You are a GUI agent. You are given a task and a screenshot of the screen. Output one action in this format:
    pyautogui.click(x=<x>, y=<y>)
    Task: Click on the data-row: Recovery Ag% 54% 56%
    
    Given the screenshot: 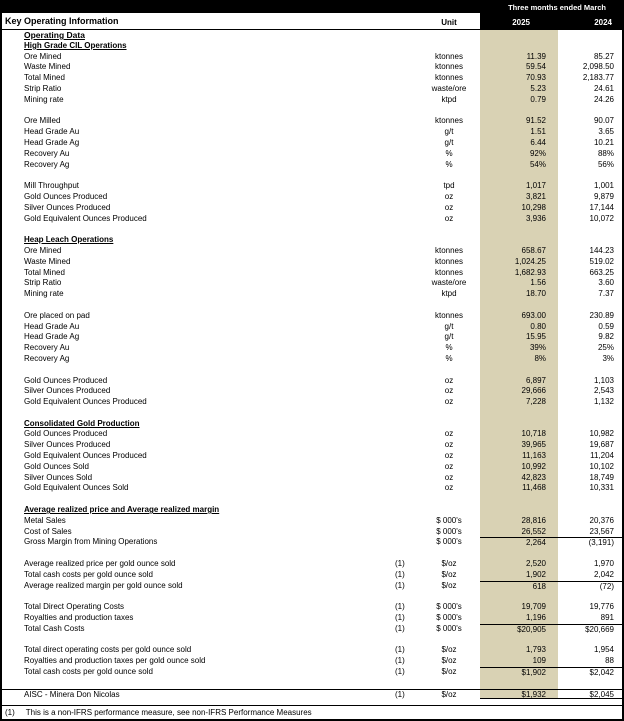 What is the action you would take?
    pyautogui.click(x=312, y=165)
    